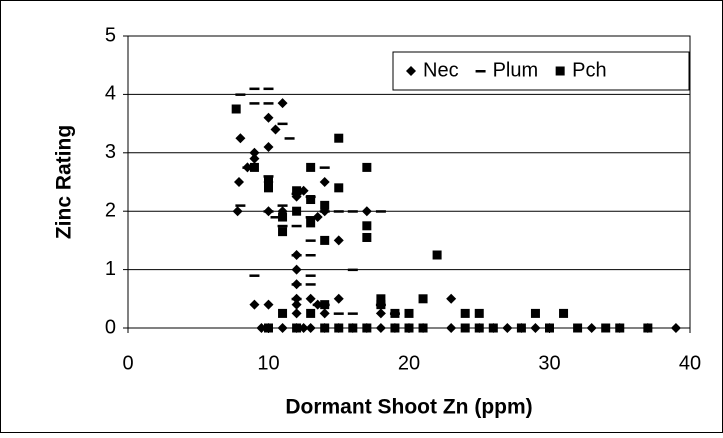  I want to click on x-tick-label: 10, so click(268, 363).